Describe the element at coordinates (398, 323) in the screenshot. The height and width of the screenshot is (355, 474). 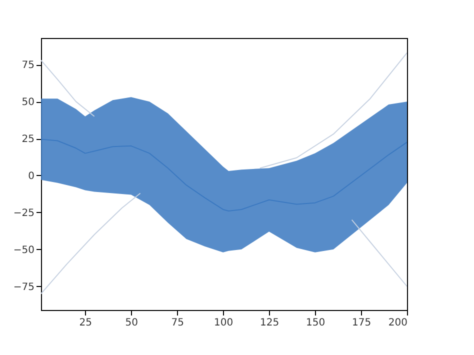
I see `x-tick-label: 200` at that location.